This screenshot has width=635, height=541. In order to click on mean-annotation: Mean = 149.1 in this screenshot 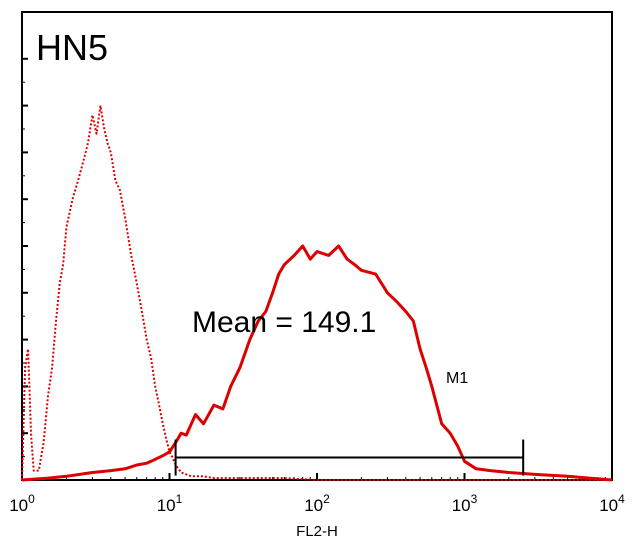, I will do `click(284, 322)`.